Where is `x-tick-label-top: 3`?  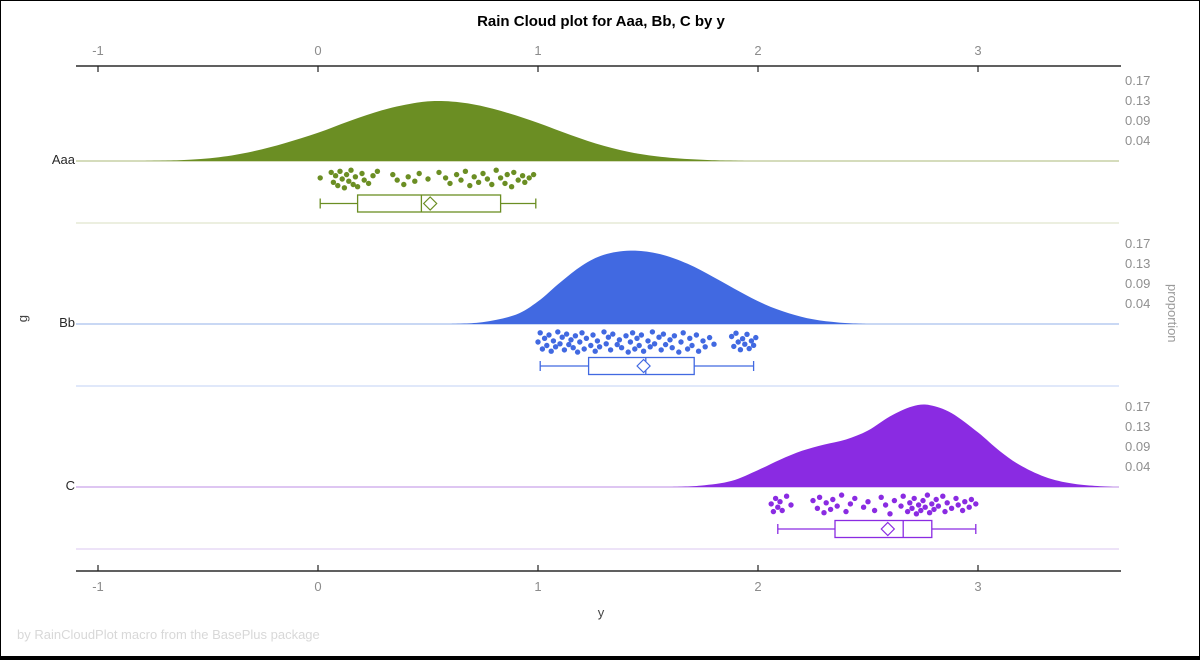
x-tick-label-top: 3 is located at coordinates (978, 50).